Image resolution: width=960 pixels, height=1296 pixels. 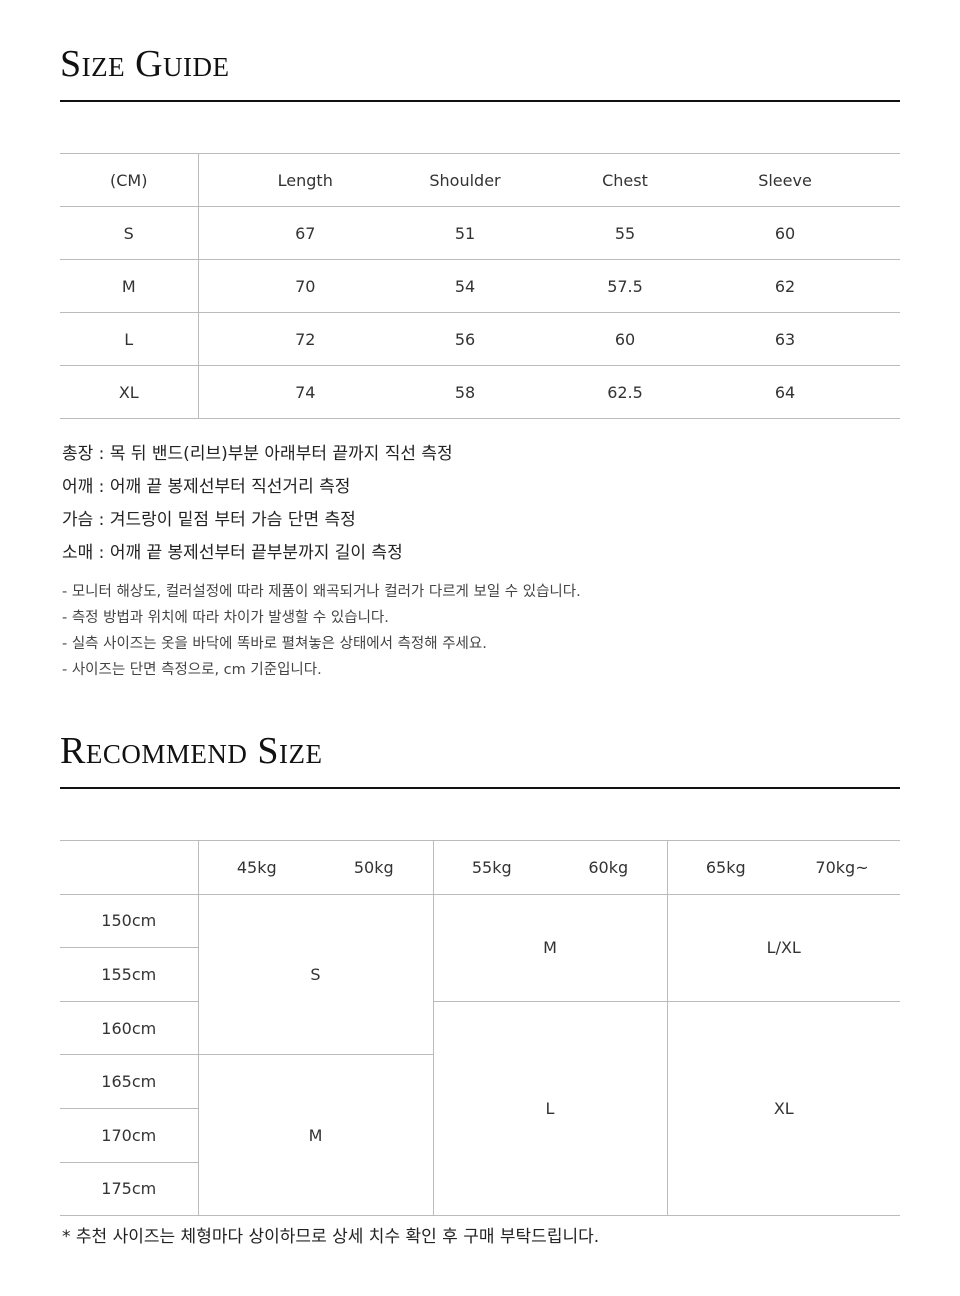 What do you see at coordinates (625, 392) in the screenshot?
I see `cell: 62.5` at bounding box center [625, 392].